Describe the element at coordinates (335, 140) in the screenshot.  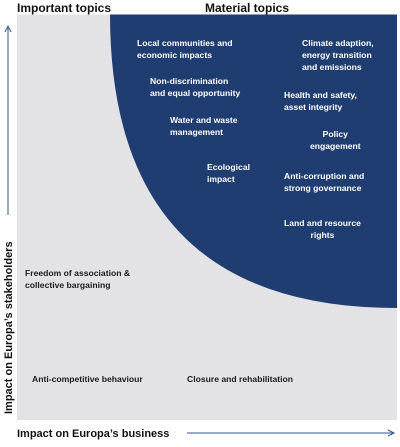
I see `topic-policy: Policy engagement` at that location.